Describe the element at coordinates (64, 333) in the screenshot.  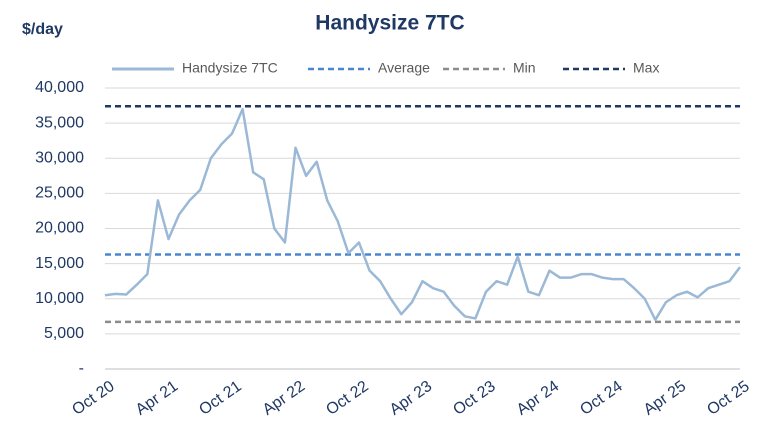
I see `y-tick-label: 5,000` at that location.